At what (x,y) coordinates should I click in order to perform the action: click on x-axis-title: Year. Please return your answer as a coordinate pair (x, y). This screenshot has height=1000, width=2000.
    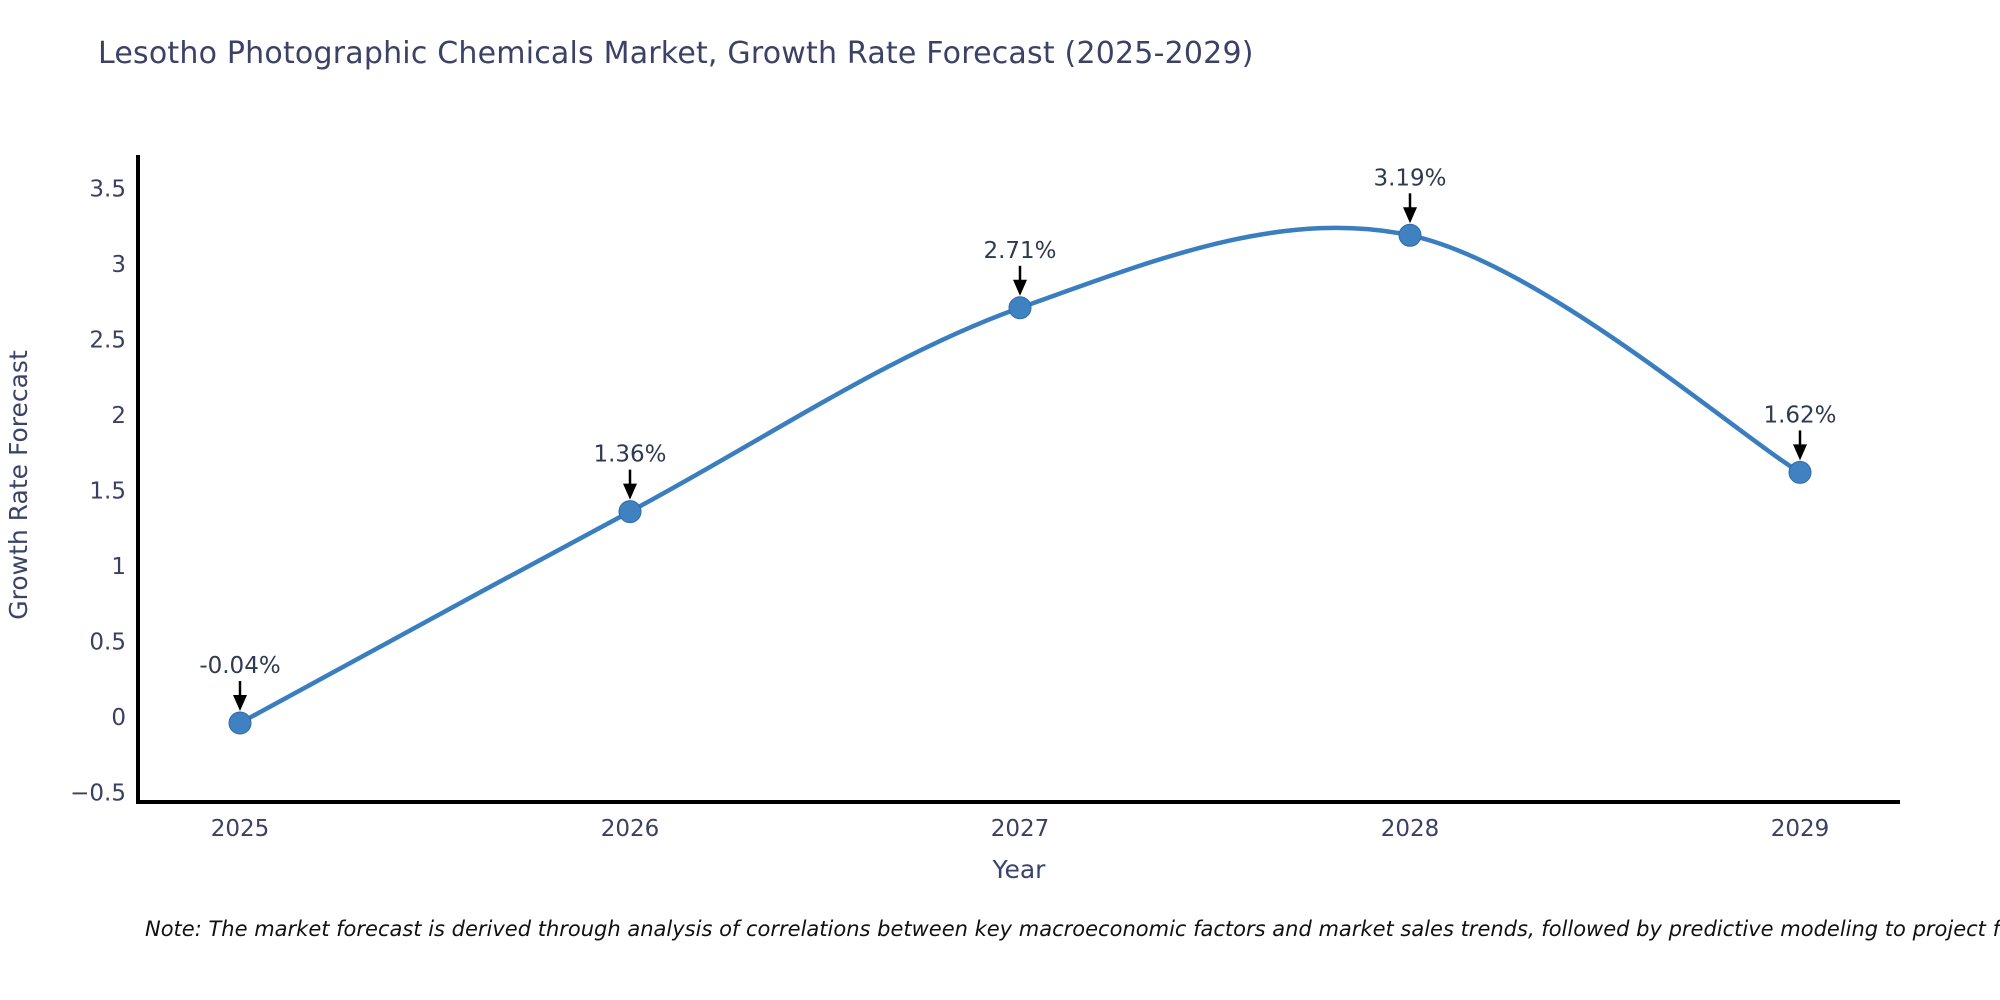
    Looking at the image, I should click on (1019, 869).